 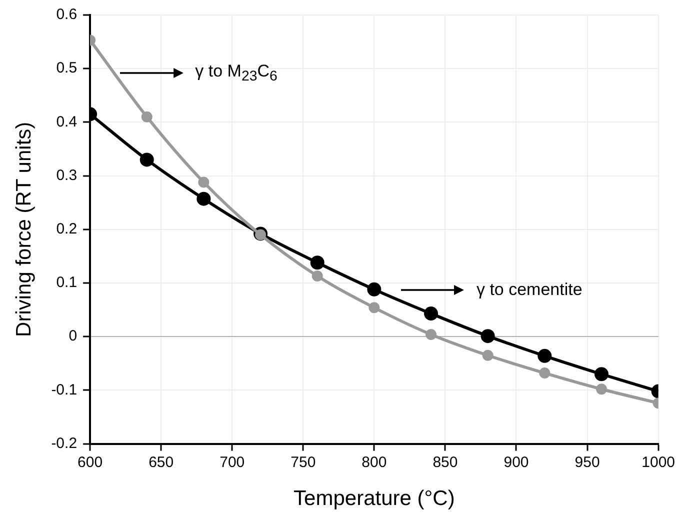 What do you see at coordinates (445, 462) in the screenshot?
I see `x-tick-label: 850` at bounding box center [445, 462].